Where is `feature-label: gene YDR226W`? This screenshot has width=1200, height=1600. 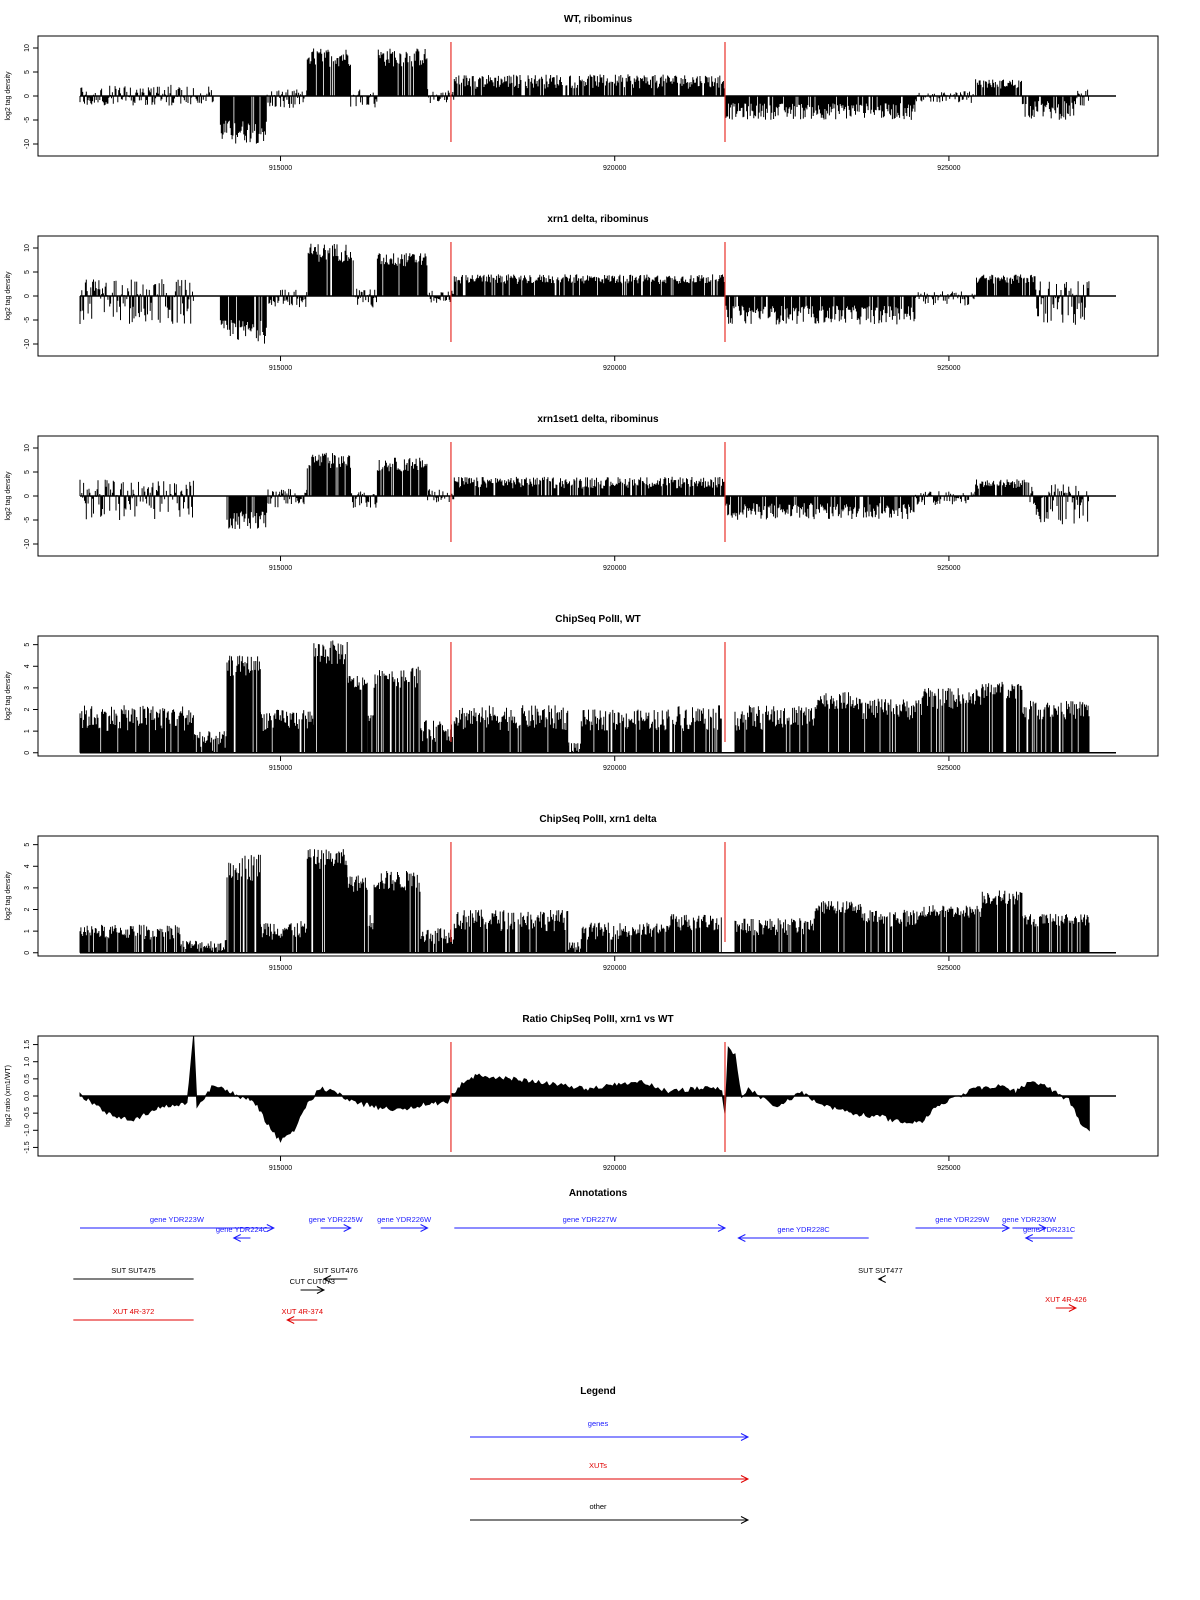
feature-label: gene YDR226W is located at coordinates (404, 1219).